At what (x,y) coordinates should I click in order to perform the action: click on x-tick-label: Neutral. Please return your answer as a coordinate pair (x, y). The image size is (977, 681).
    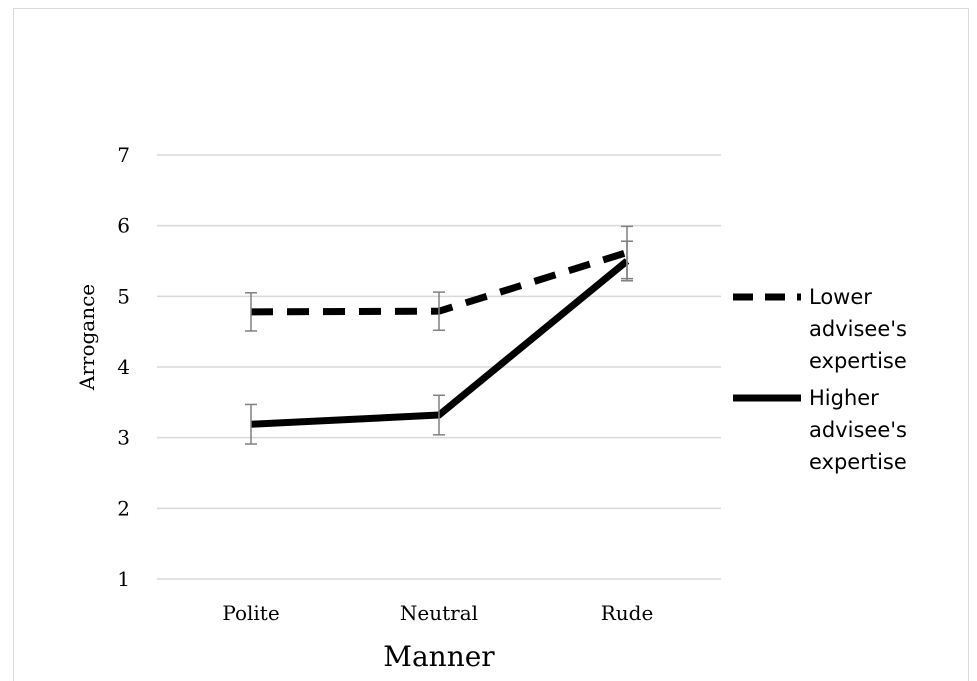
    Looking at the image, I should click on (439, 613).